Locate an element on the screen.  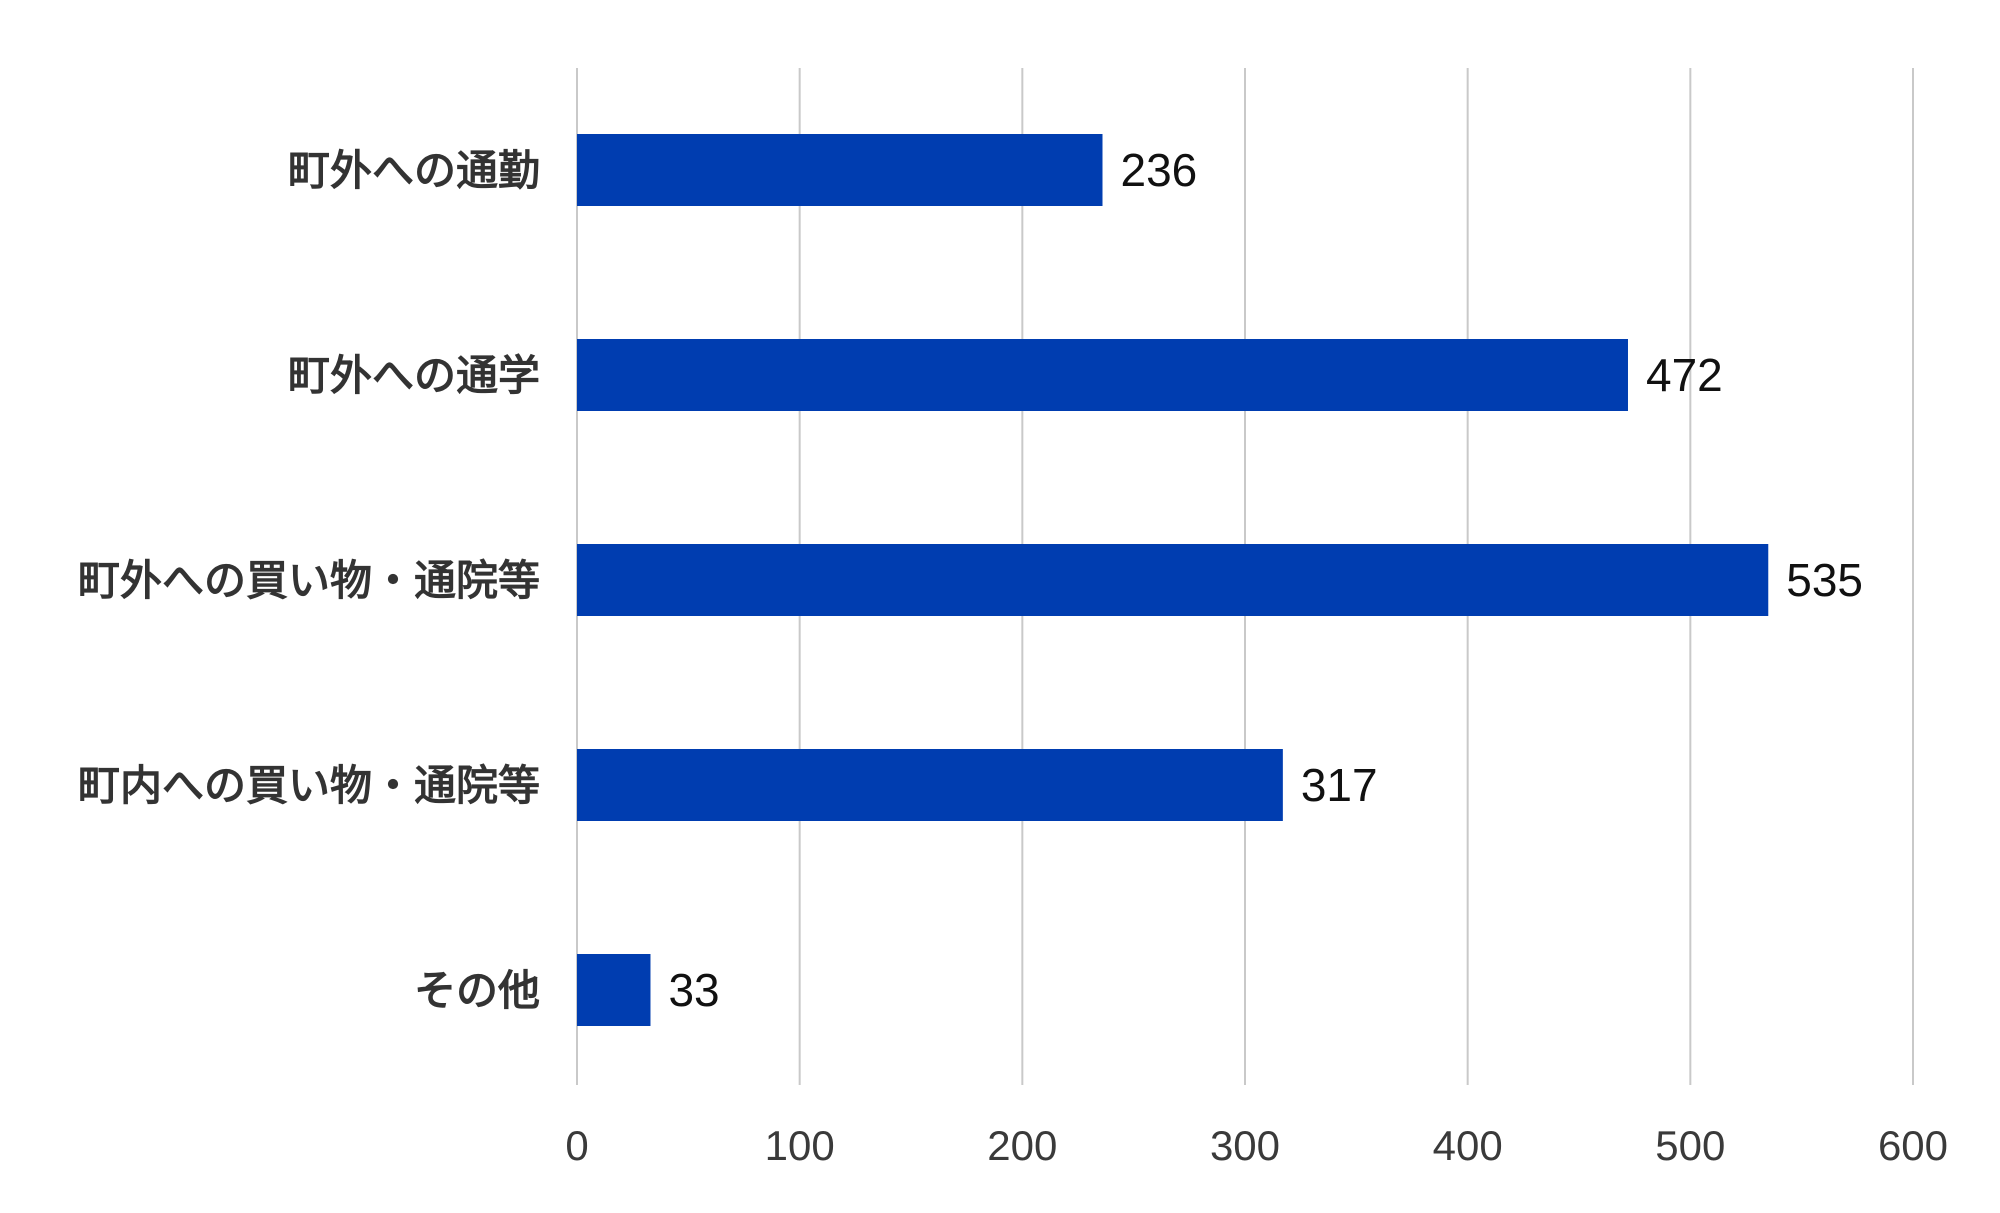
x-tick-label-0: 0 is located at coordinates (576, 1145).